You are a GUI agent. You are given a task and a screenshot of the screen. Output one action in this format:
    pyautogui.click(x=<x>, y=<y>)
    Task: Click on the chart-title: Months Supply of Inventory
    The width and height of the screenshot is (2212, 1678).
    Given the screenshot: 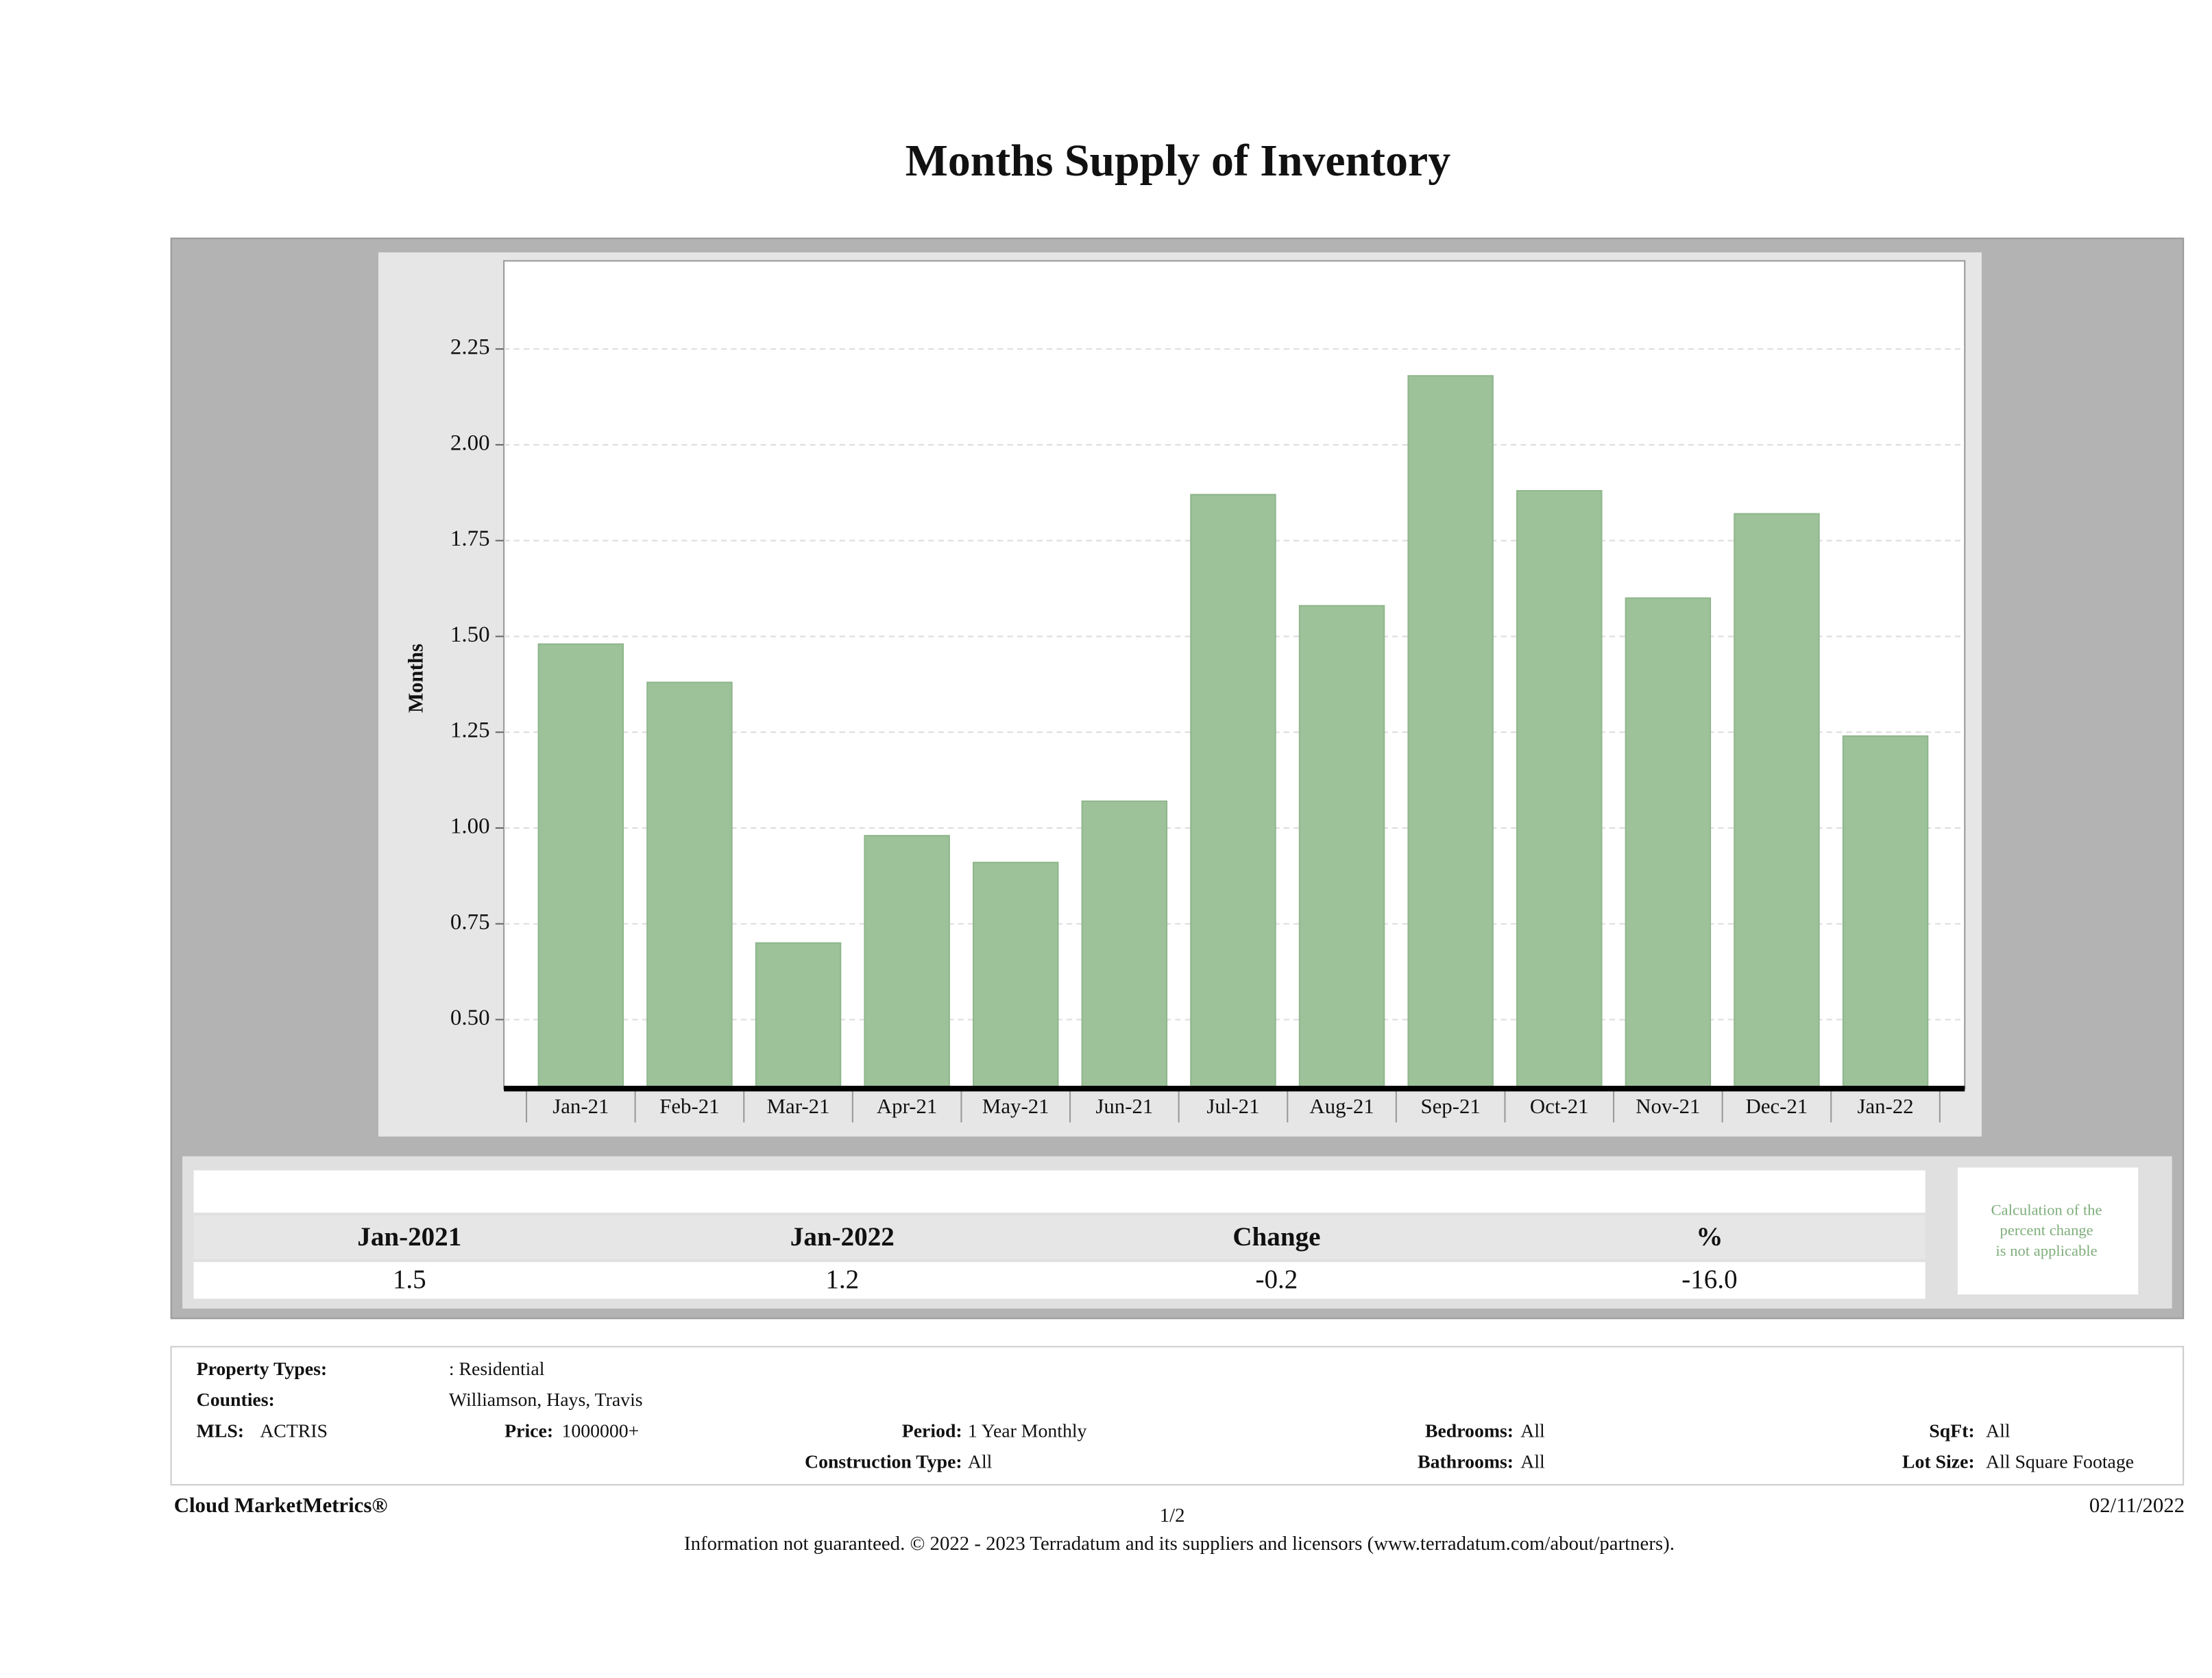 What is the action you would take?
    pyautogui.click(x=1178, y=161)
    